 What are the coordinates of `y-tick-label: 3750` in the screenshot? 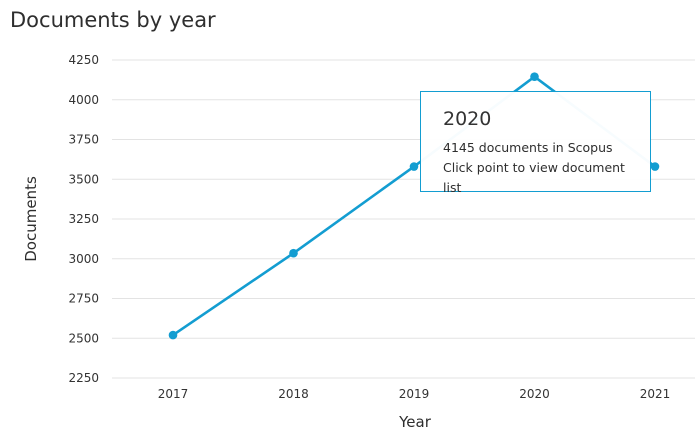 It's located at (83, 140).